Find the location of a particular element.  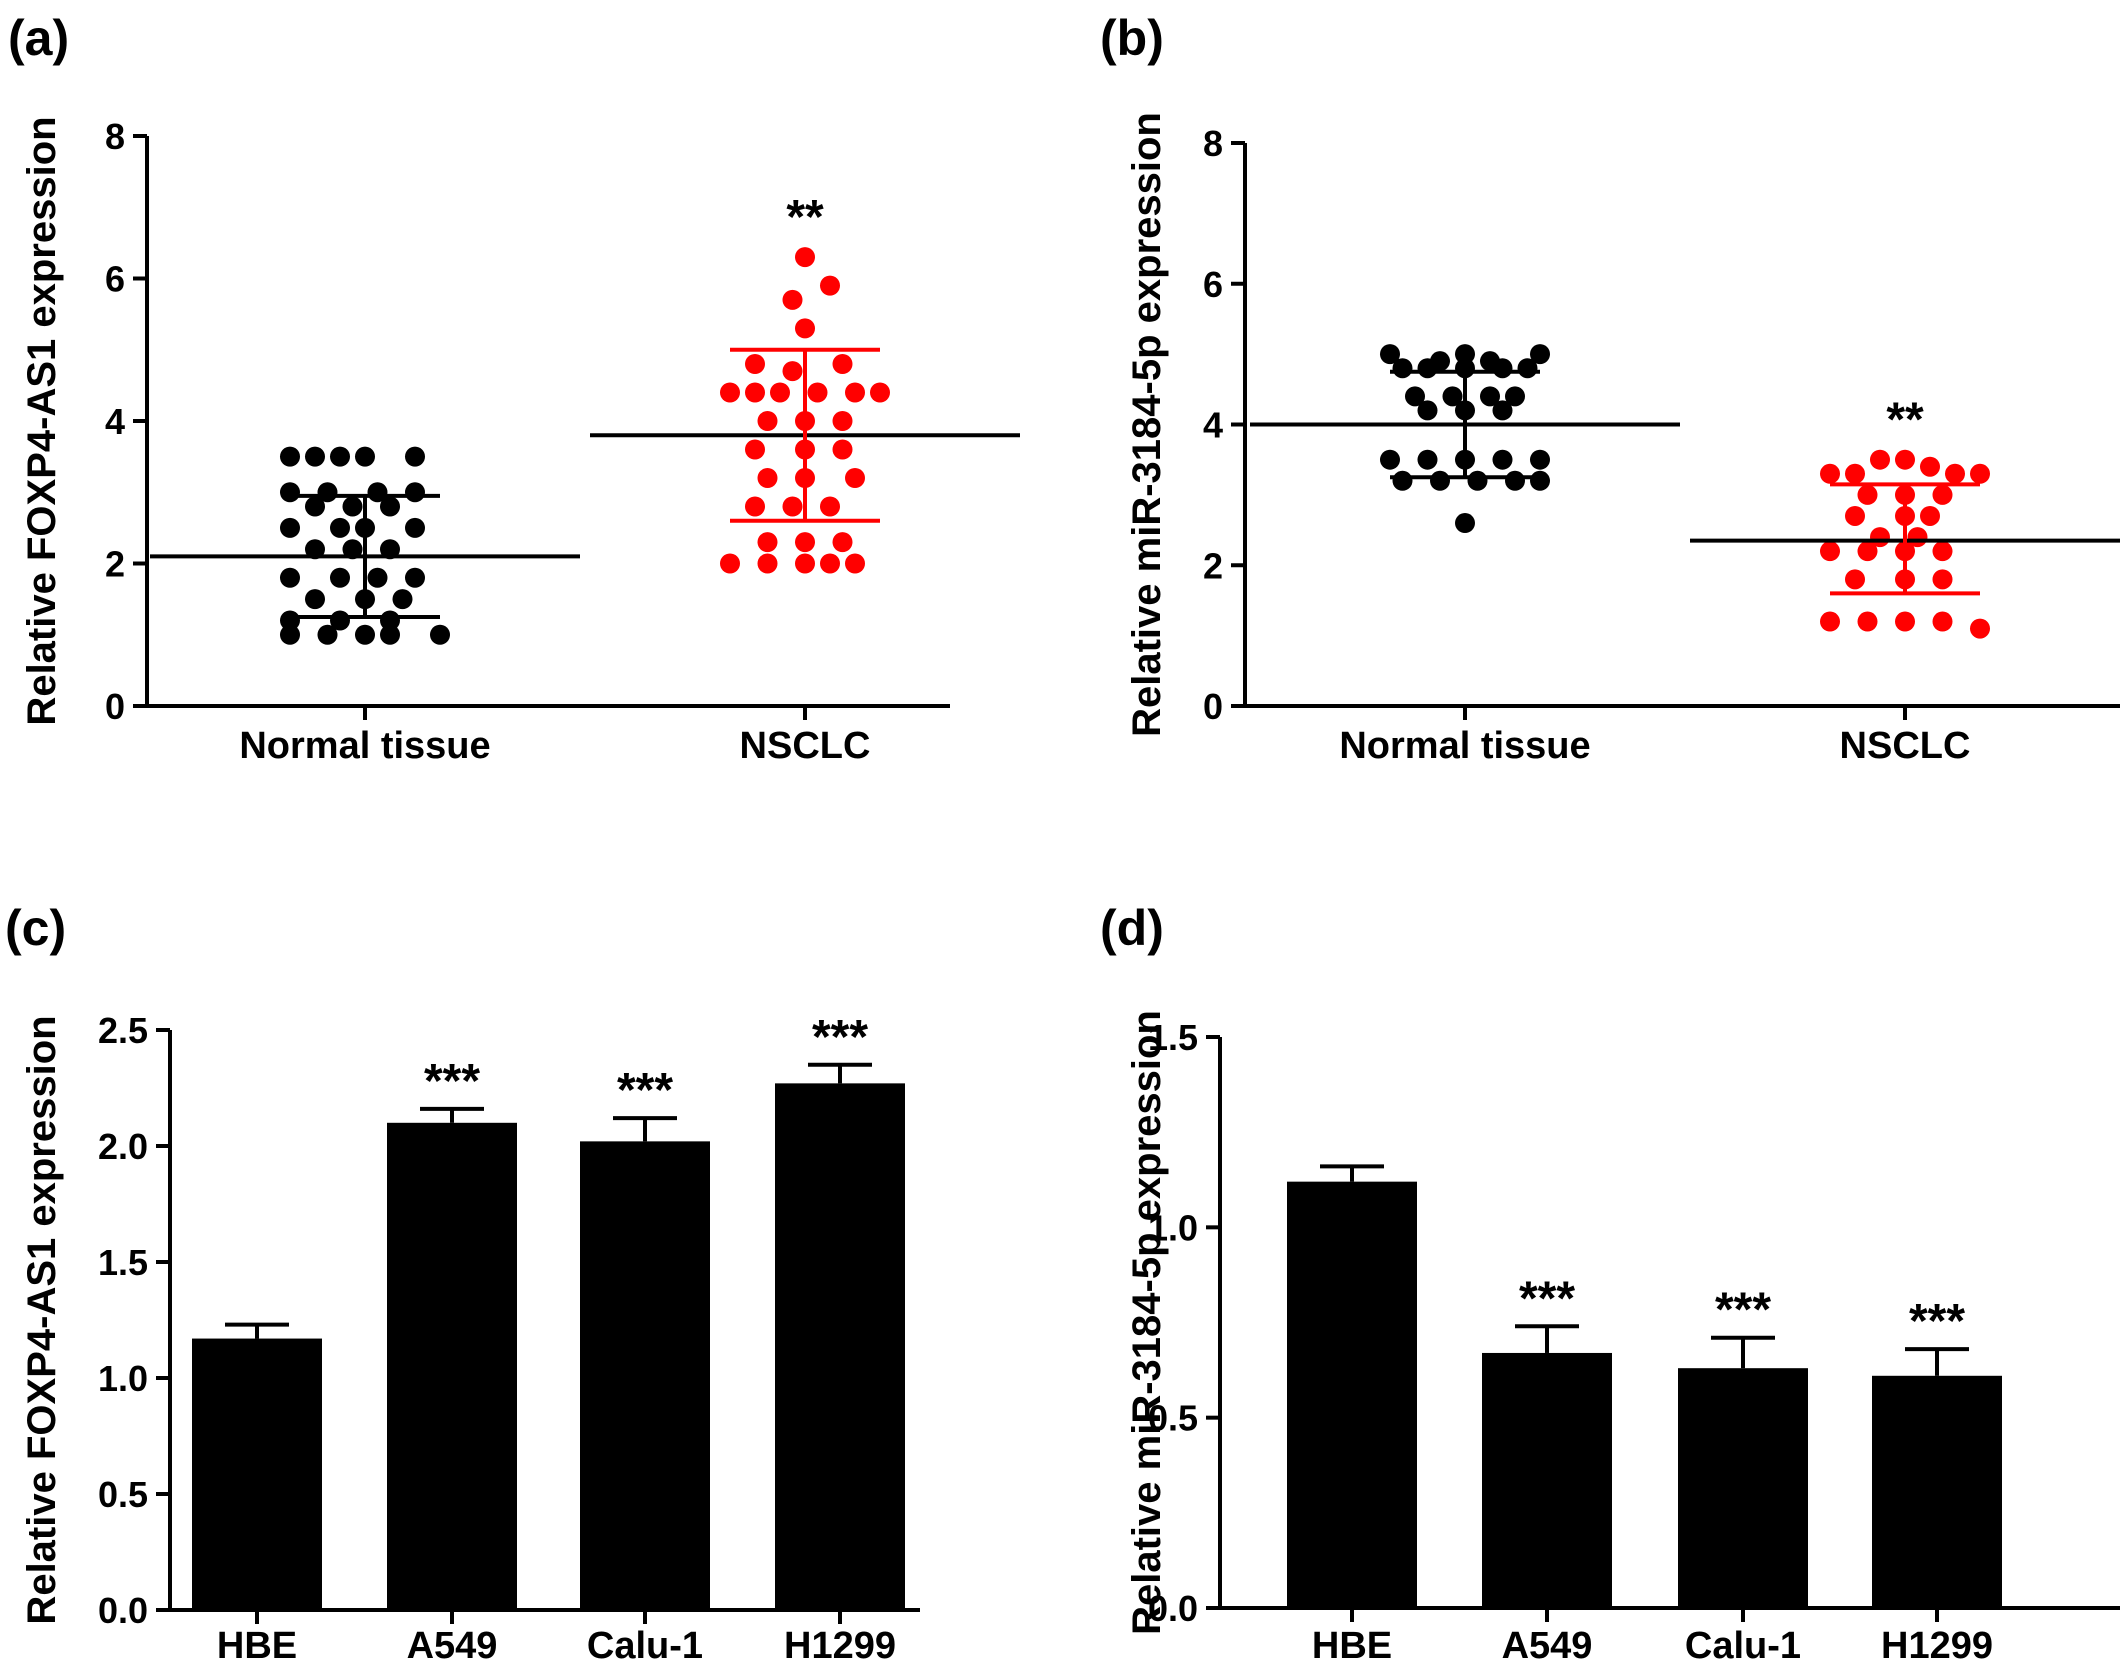

panel-a-y-axis-label: Relative FOXP4-AS1 expression is located at coordinates (42, 420).